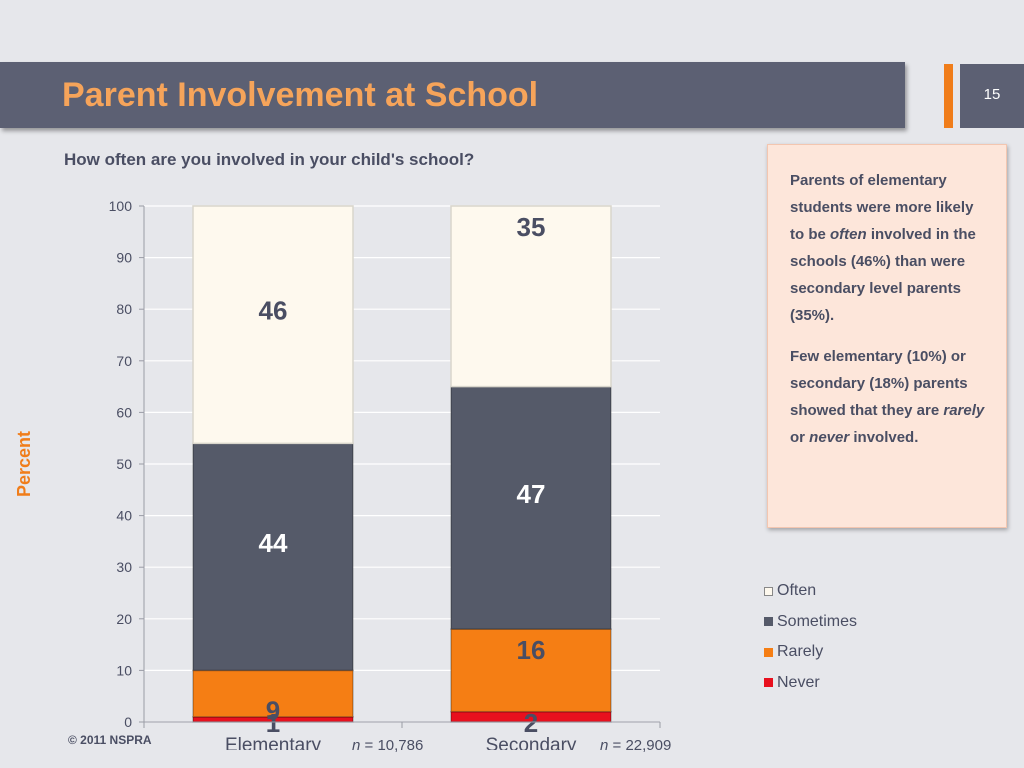 The image size is (1024, 768). What do you see at coordinates (531, 670) in the screenshot?
I see `bar-segment-rarely-secondary` at bounding box center [531, 670].